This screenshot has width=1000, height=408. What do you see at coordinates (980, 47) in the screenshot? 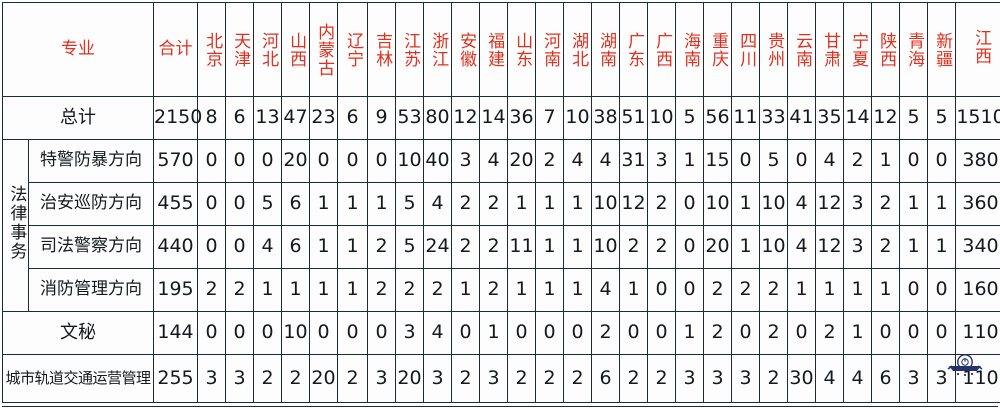
I see `header-province-label: 江西` at bounding box center [980, 47].